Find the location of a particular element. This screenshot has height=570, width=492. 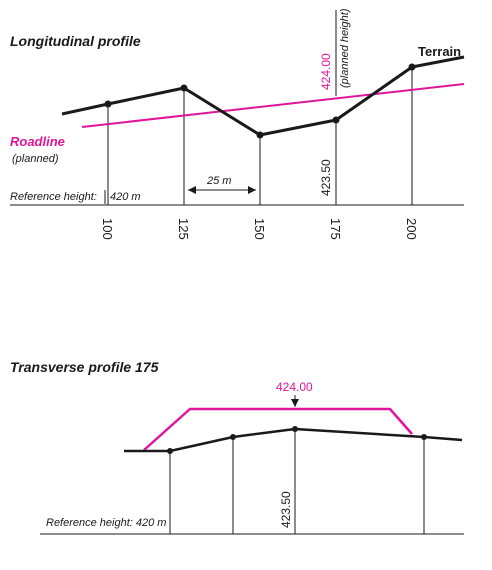

planned-height-value: 424.00 is located at coordinates (326, 71).